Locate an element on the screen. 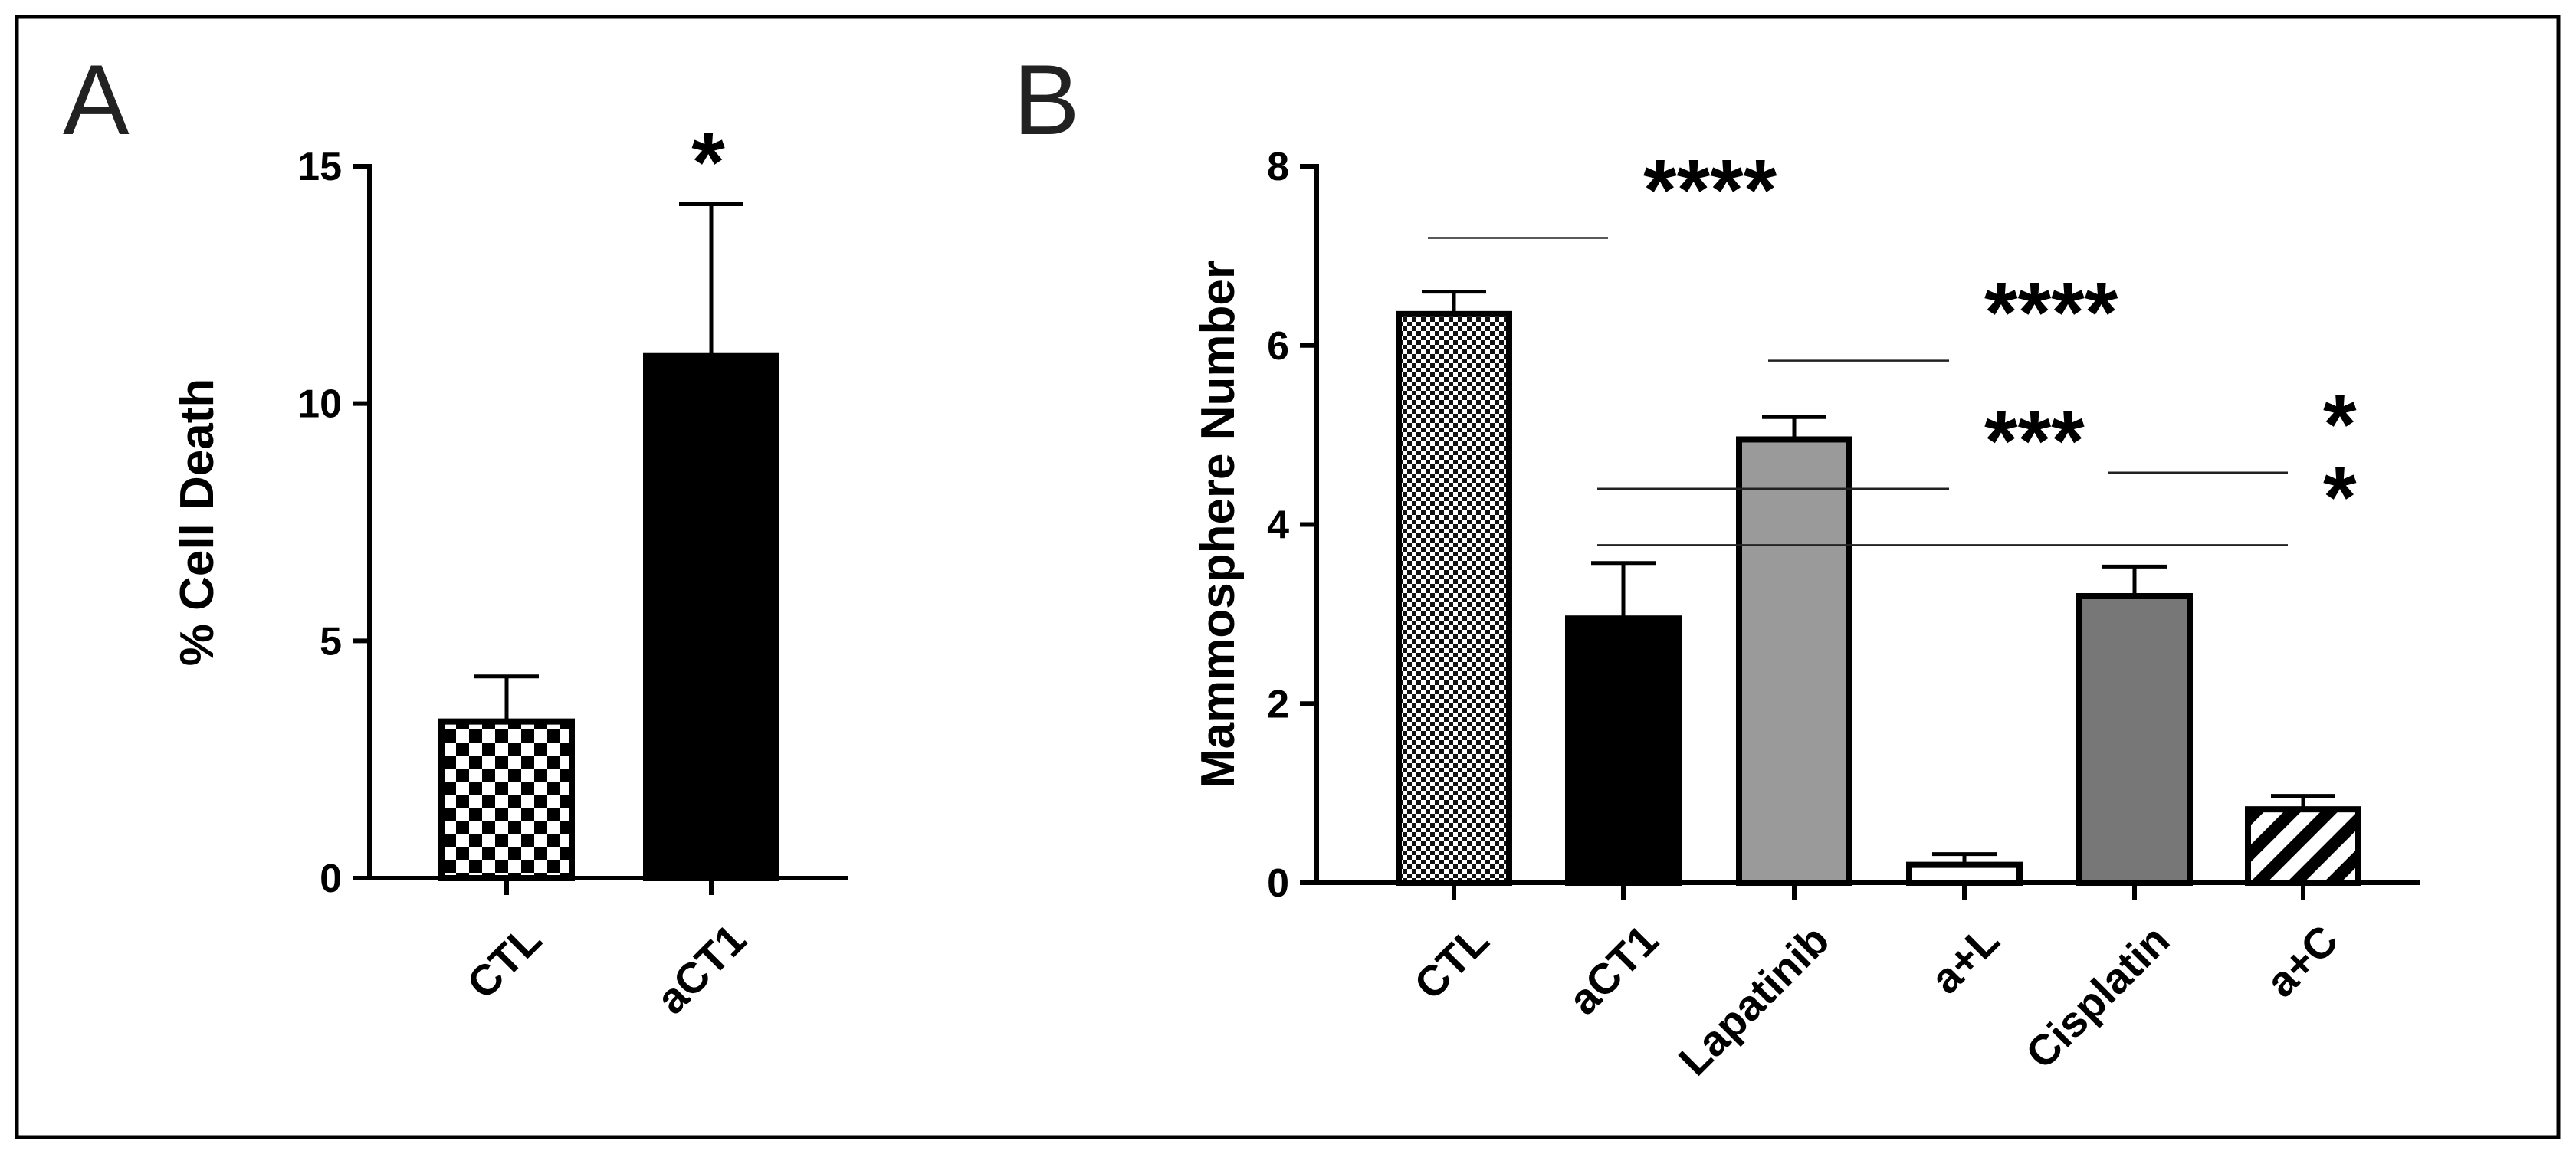  panel-b-y-tick-label: 0 is located at coordinates (1278, 883).